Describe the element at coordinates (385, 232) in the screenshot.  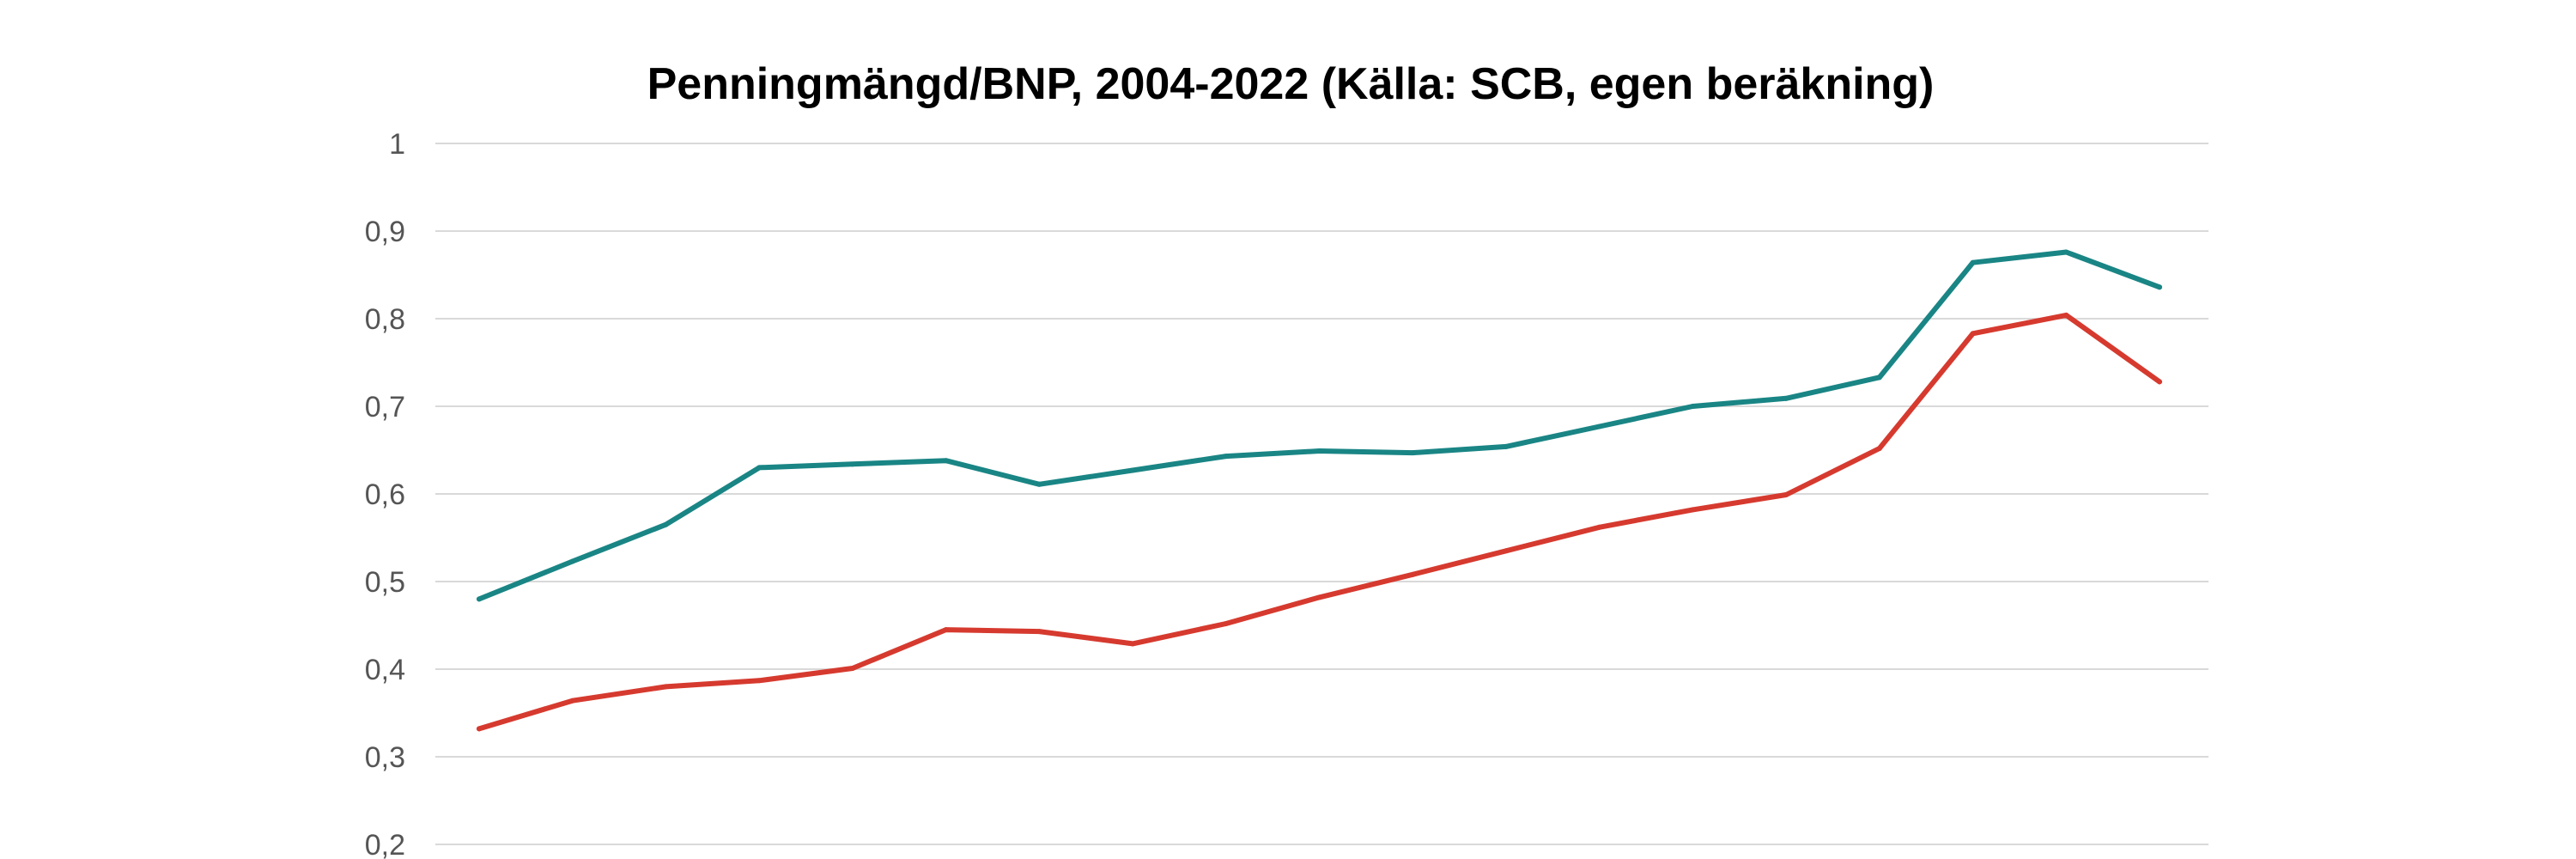
I see `y-tick-label: 0,9` at that location.